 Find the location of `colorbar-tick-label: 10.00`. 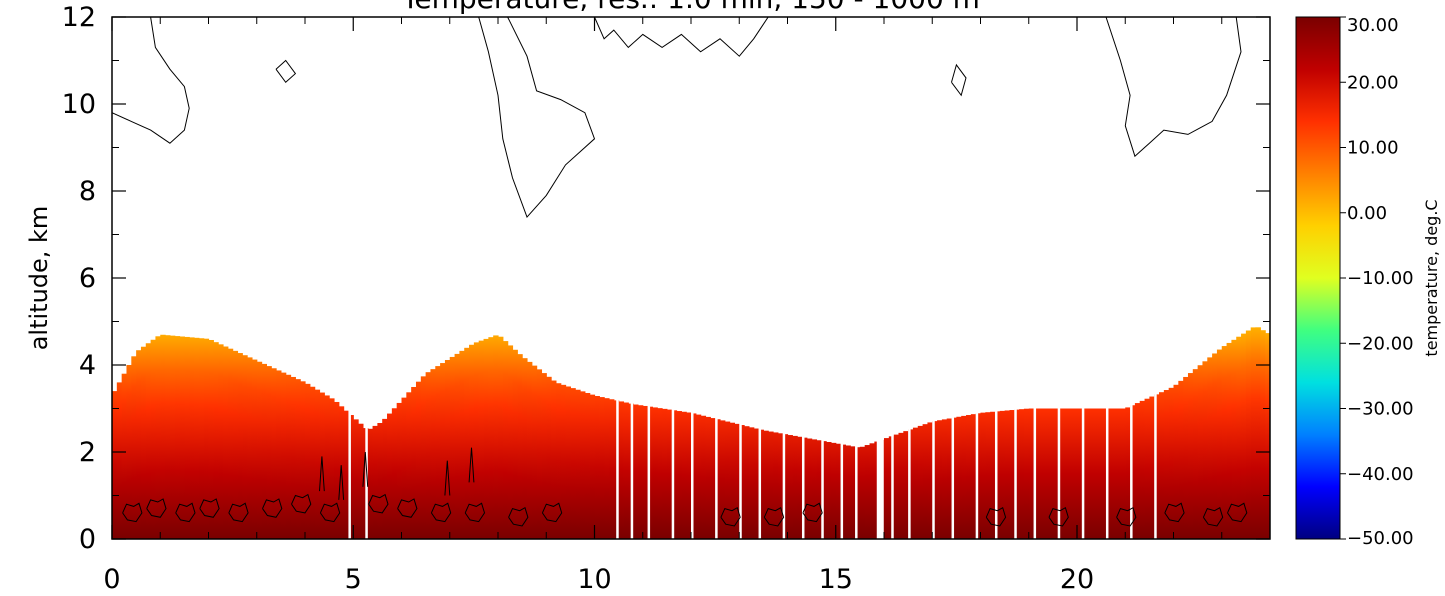

colorbar-tick-label: 10.00 is located at coordinates (1373, 148).